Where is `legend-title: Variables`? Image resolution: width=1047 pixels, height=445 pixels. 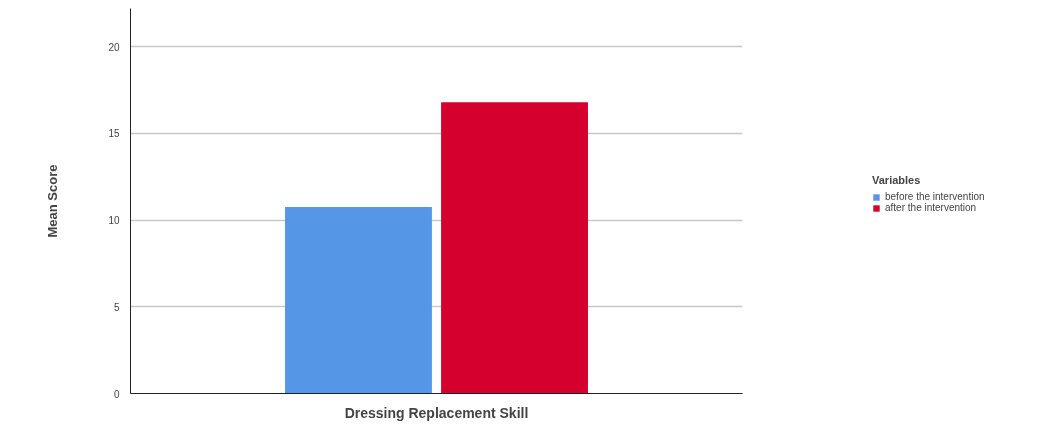 legend-title: Variables is located at coordinates (897, 180).